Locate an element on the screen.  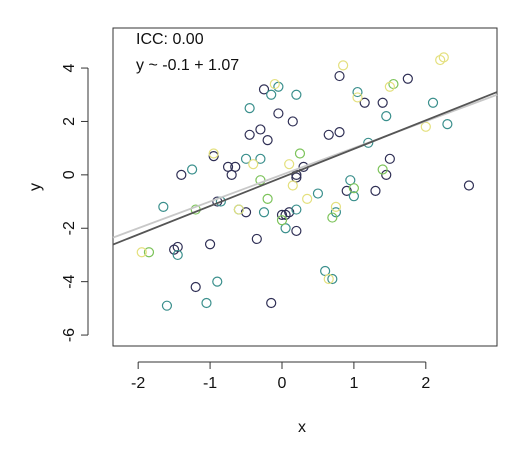
x-tick-label: 0 is located at coordinates (282, 383).